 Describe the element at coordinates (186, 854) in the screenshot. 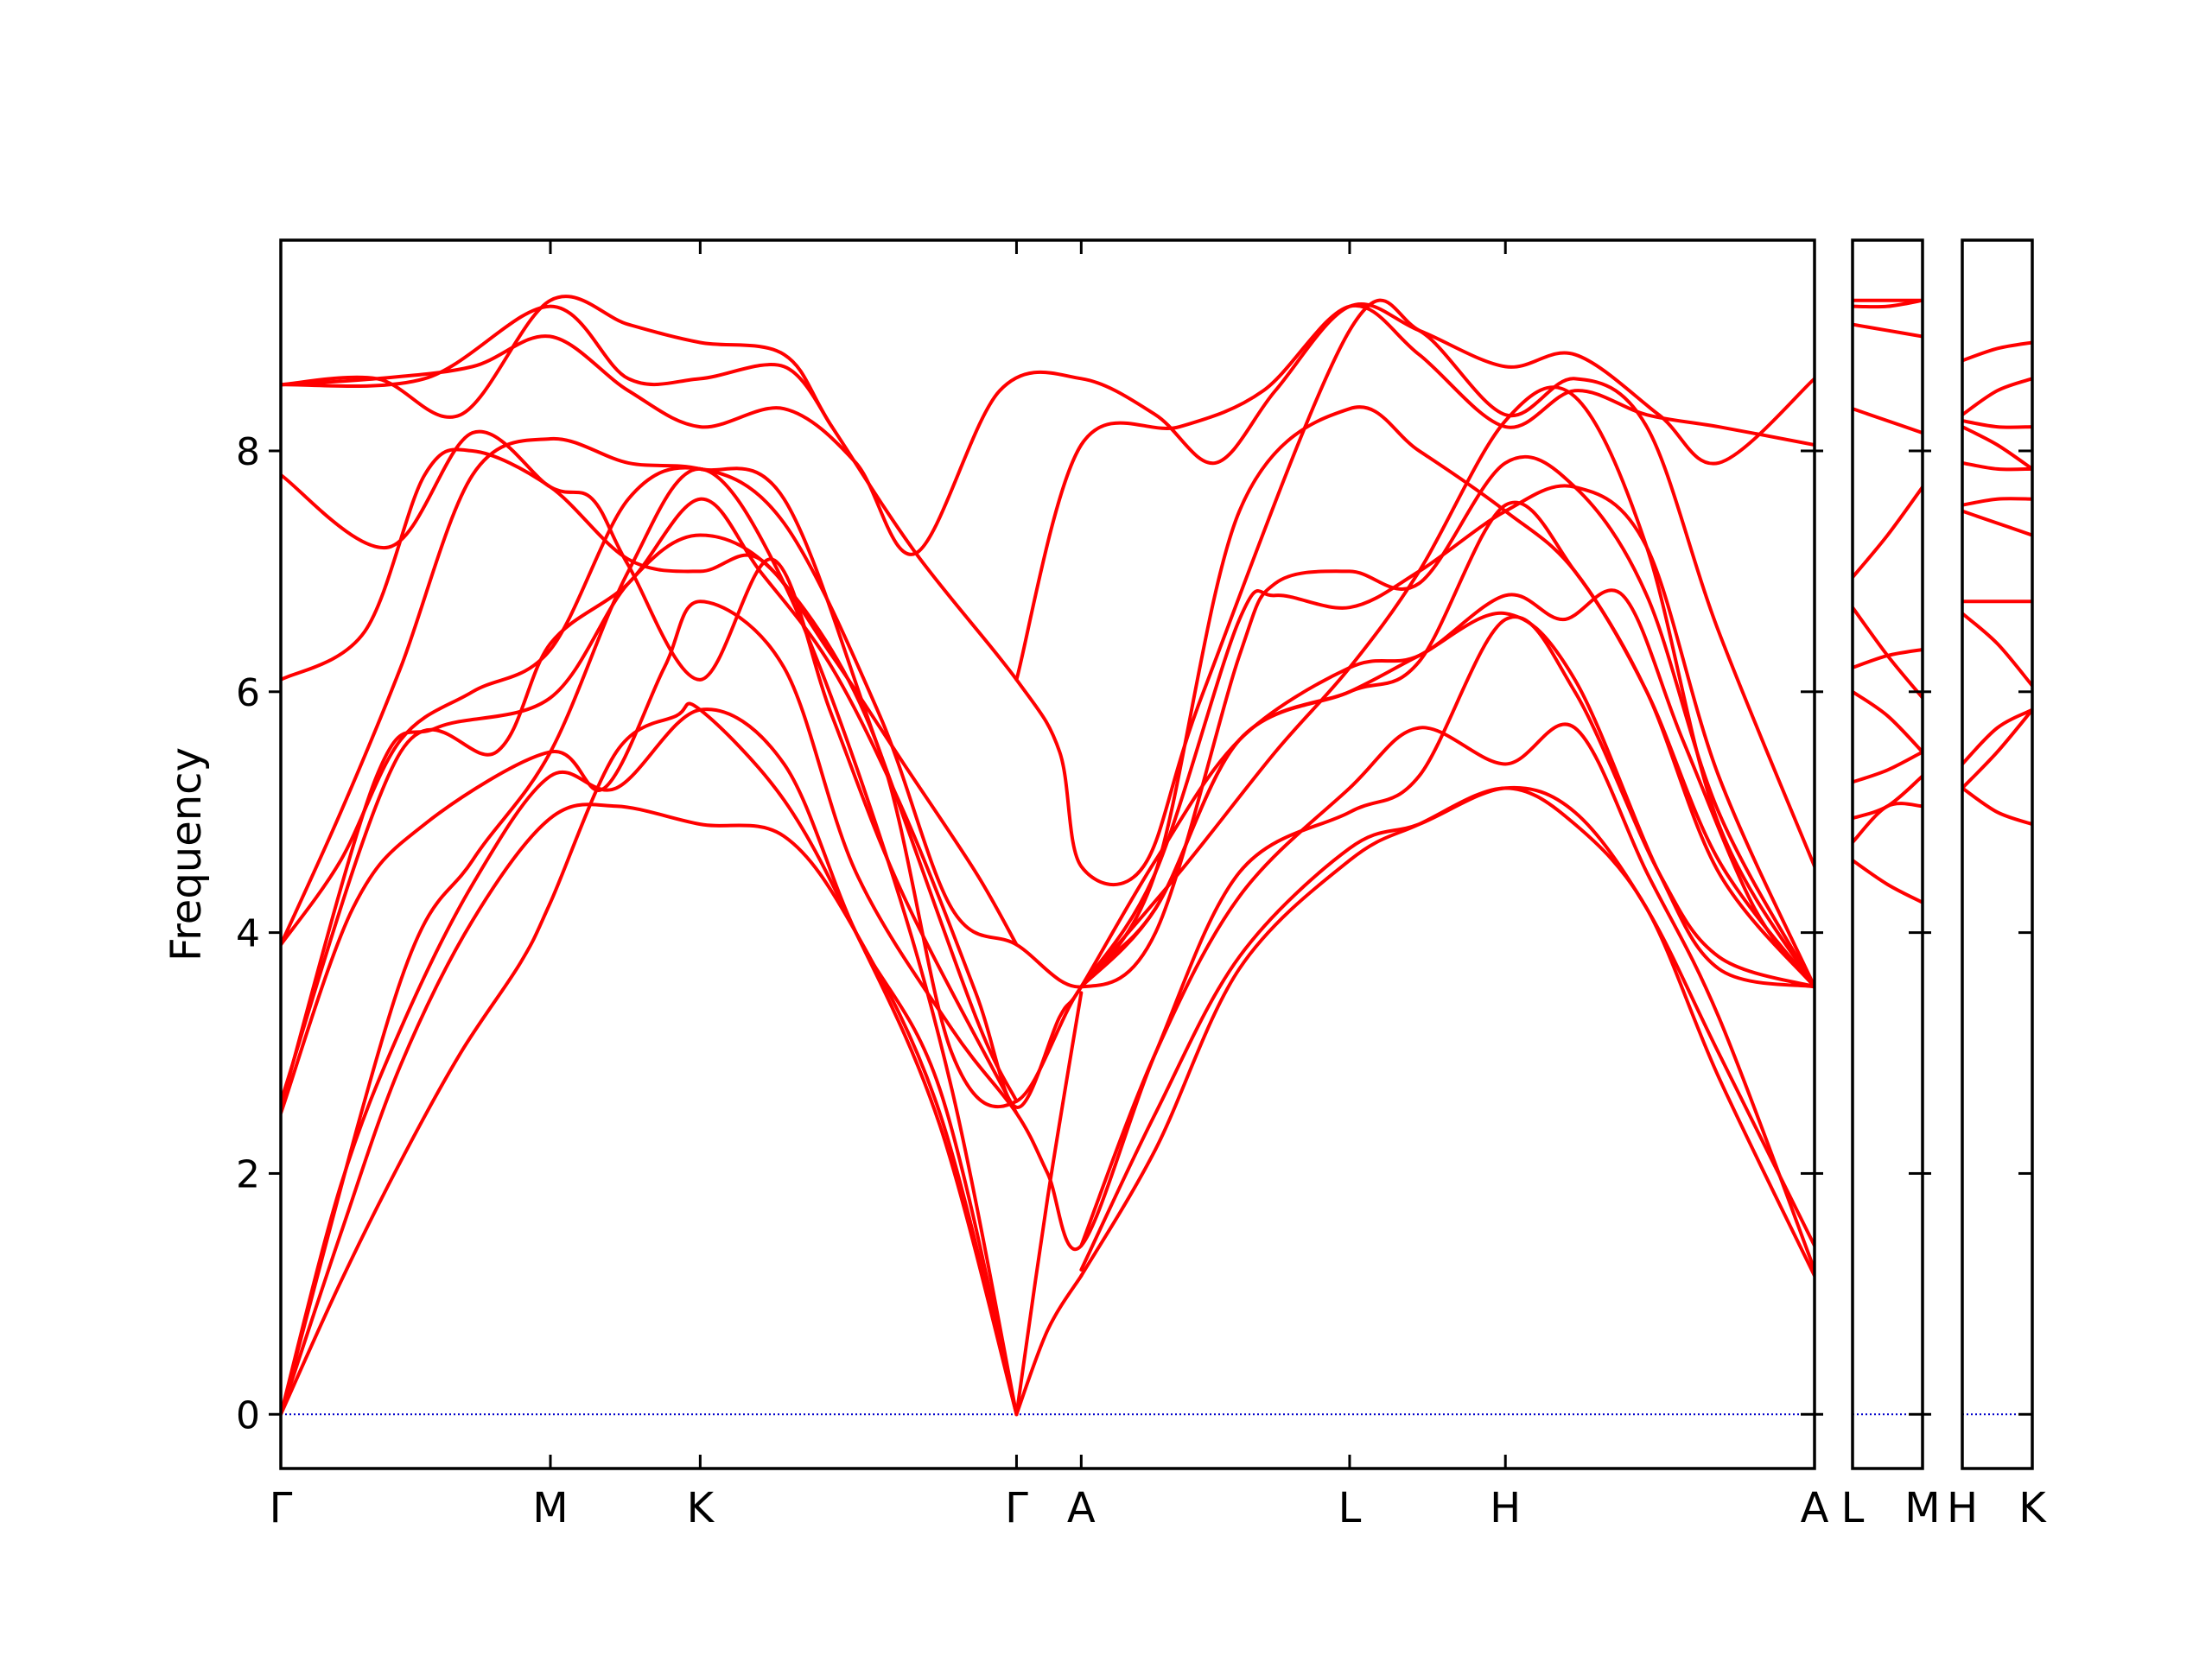

I see `y-axis-label: Frequency` at that location.